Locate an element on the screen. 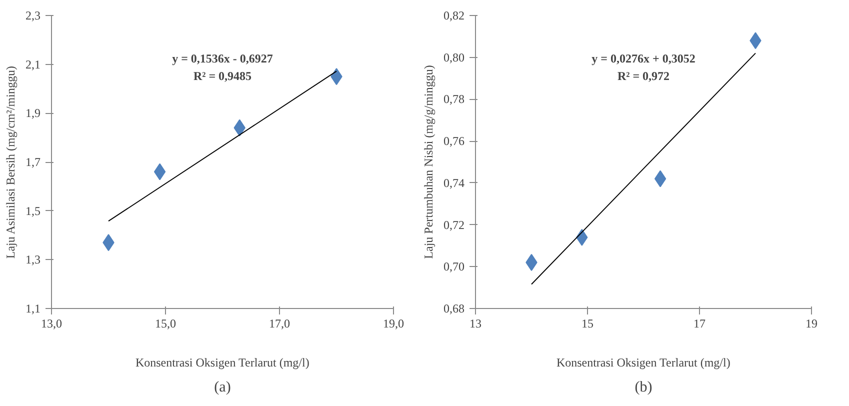  y-tick-label: 0,82 is located at coordinates (454, 15).